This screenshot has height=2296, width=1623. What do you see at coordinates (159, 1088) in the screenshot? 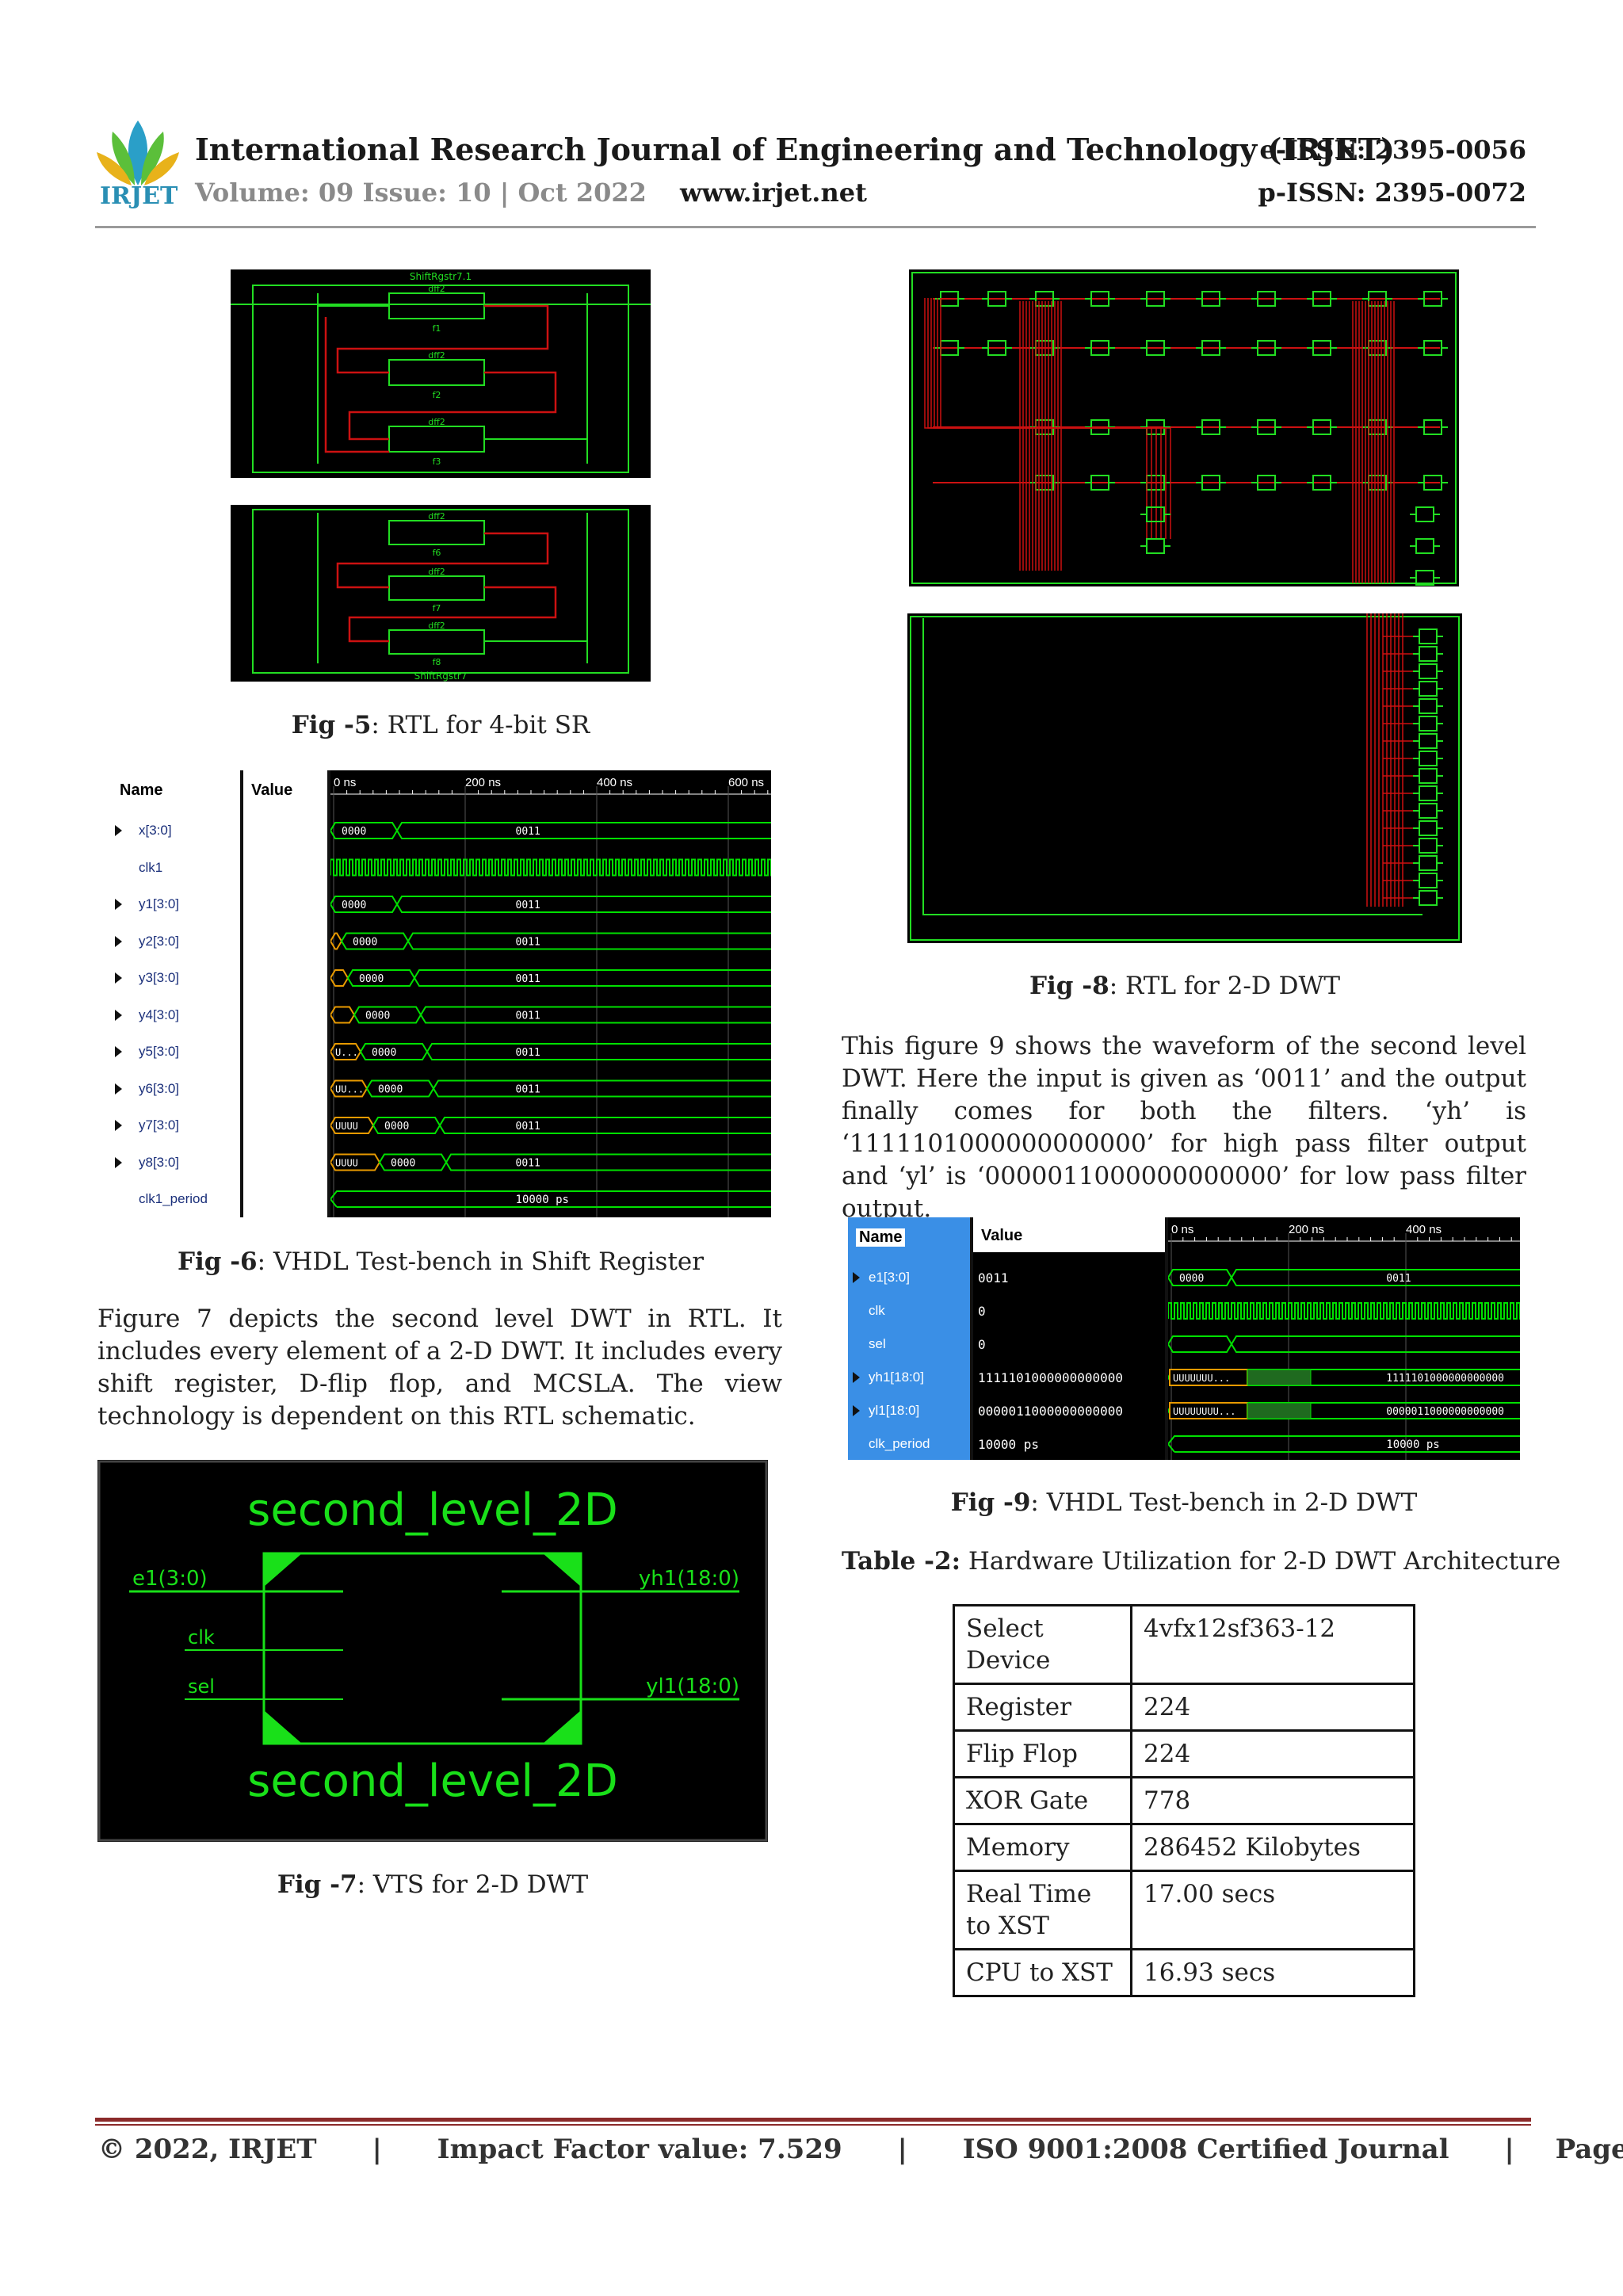
I see `signal-name: y6[3:0]` at bounding box center [159, 1088].